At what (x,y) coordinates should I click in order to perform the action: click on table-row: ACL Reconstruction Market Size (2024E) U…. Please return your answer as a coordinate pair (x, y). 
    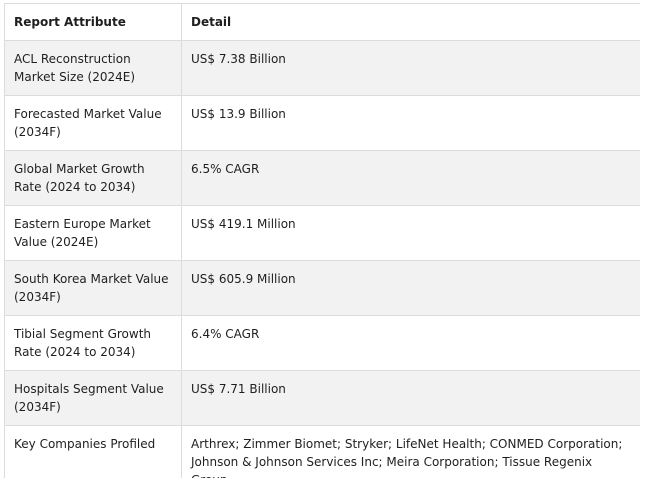
    Looking at the image, I should click on (322, 68).